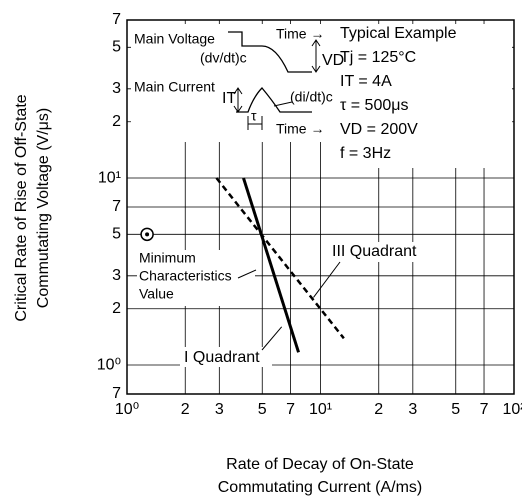 The height and width of the screenshot is (503, 522). I want to click on condition: f = 3Hz, so click(365, 153).